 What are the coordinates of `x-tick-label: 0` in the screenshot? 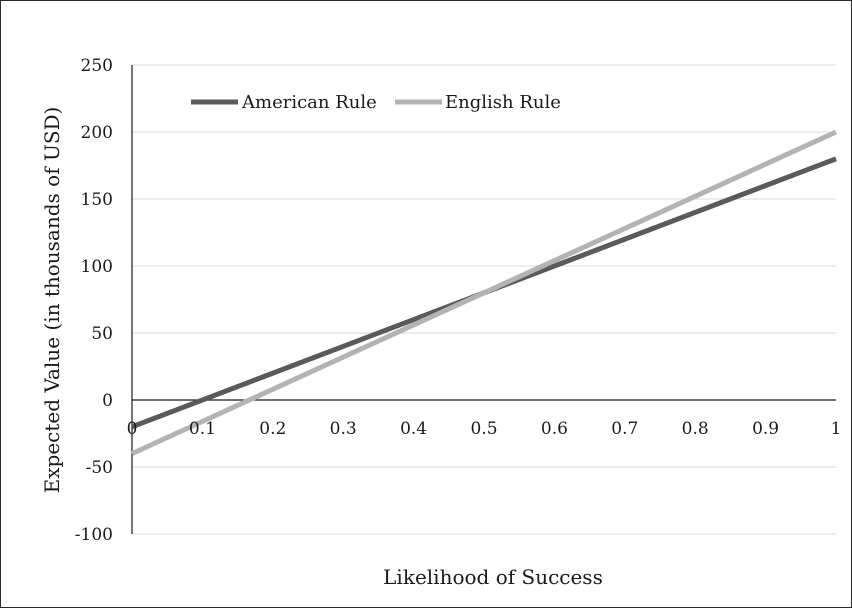 It's located at (132, 429).